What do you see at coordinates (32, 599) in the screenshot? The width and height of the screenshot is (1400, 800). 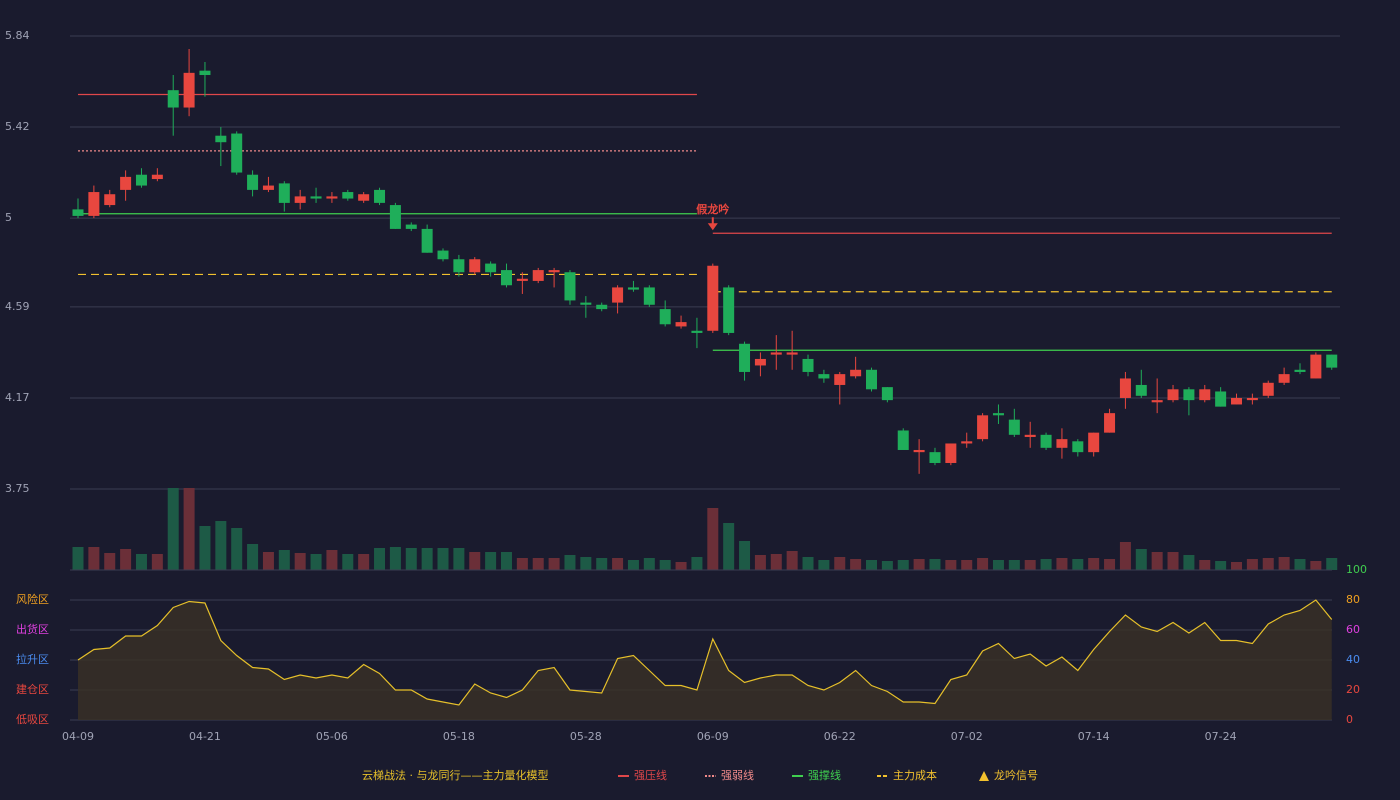 I see `zone-label: 风险区` at bounding box center [32, 599].